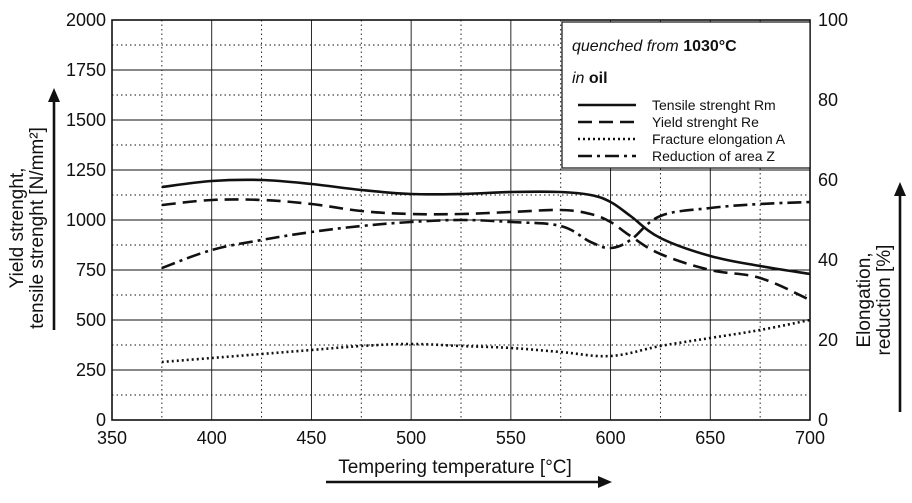 Image resolution: width=912 pixels, height=503 pixels. I want to click on x-tick-label: 450, so click(311, 438).